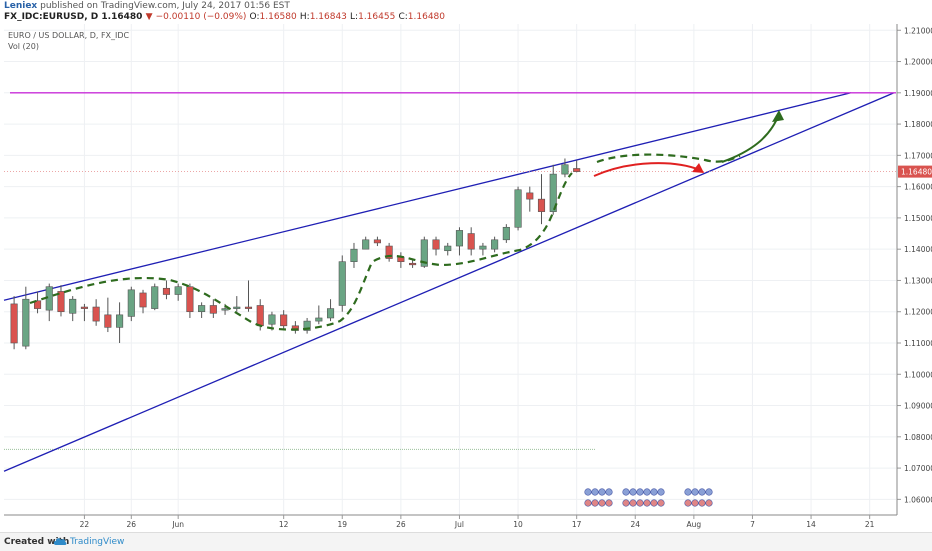  I want to click on y-tick-label: 1.18000, so click(918, 124).